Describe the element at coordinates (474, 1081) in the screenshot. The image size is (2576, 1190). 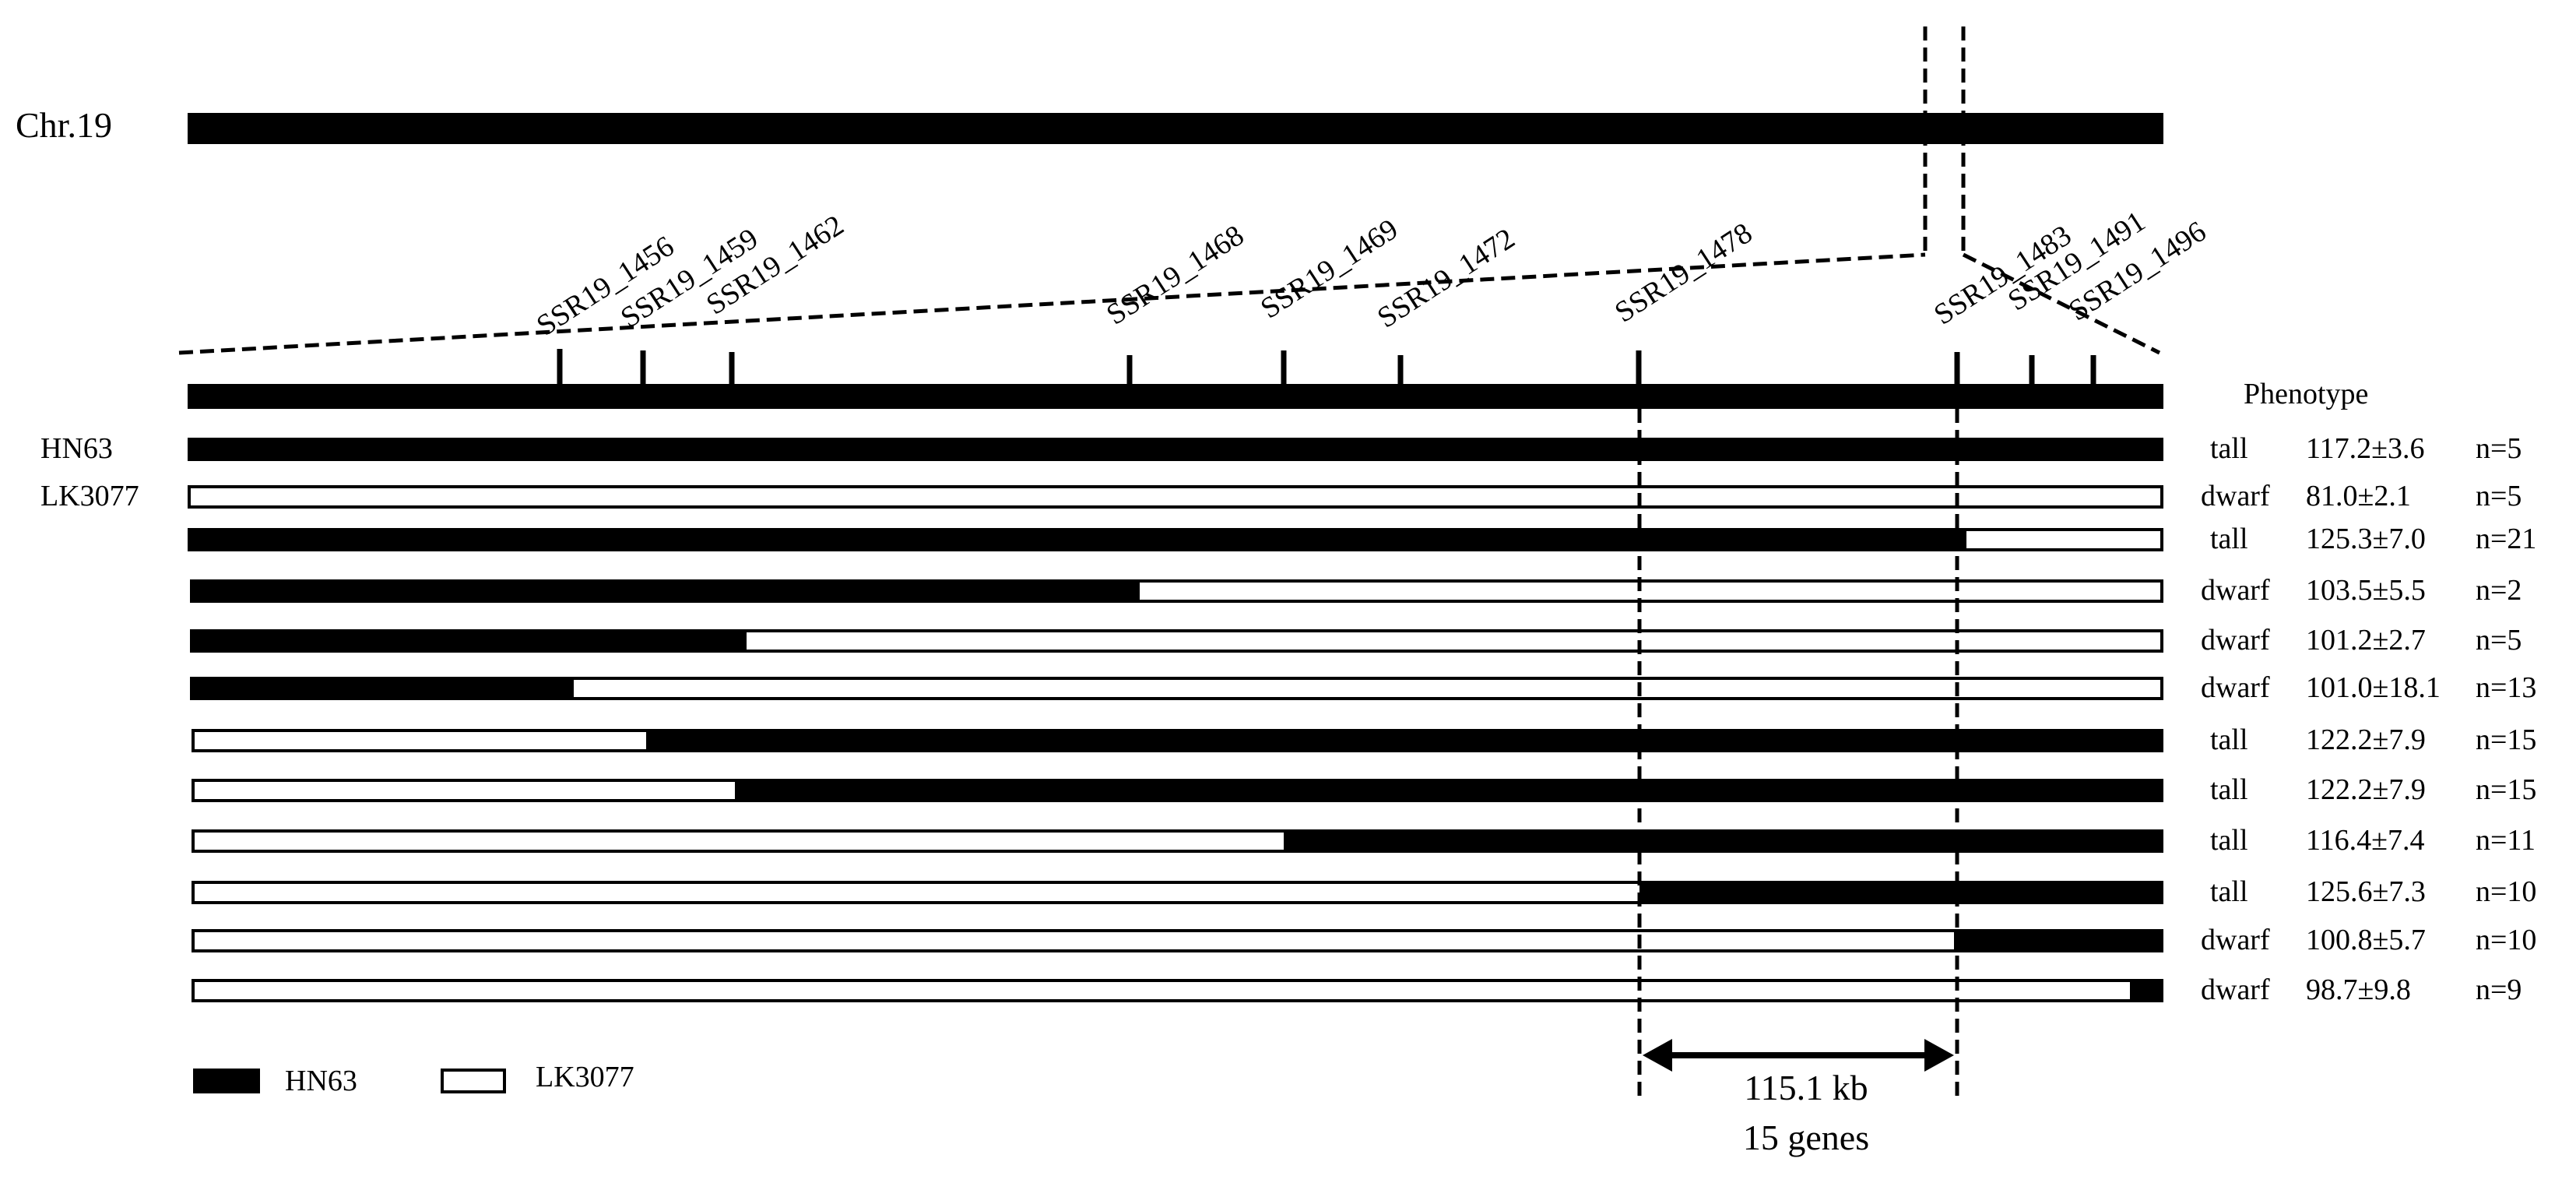
I see `legend-swatch-lk3077` at that location.